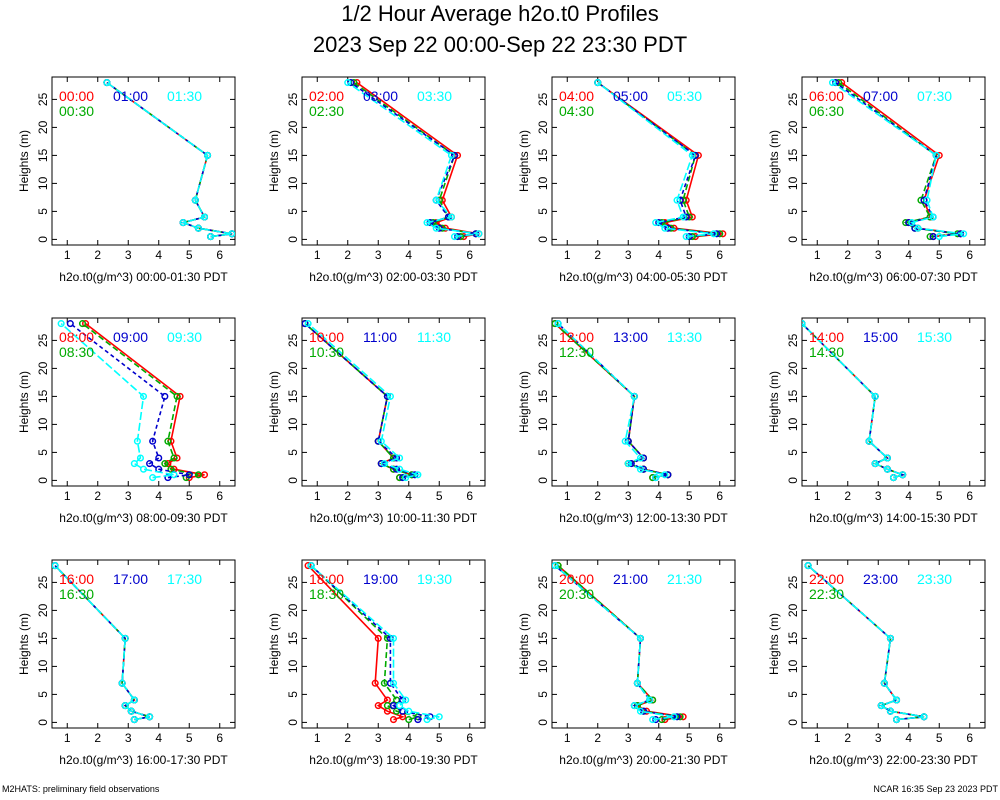 Image resolution: width=1000 pixels, height=800 pixels. What do you see at coordinates (76, 337) in the screenshot?
I see `legend-entry-08:00: 08:00` at bounding box center [76, 337].